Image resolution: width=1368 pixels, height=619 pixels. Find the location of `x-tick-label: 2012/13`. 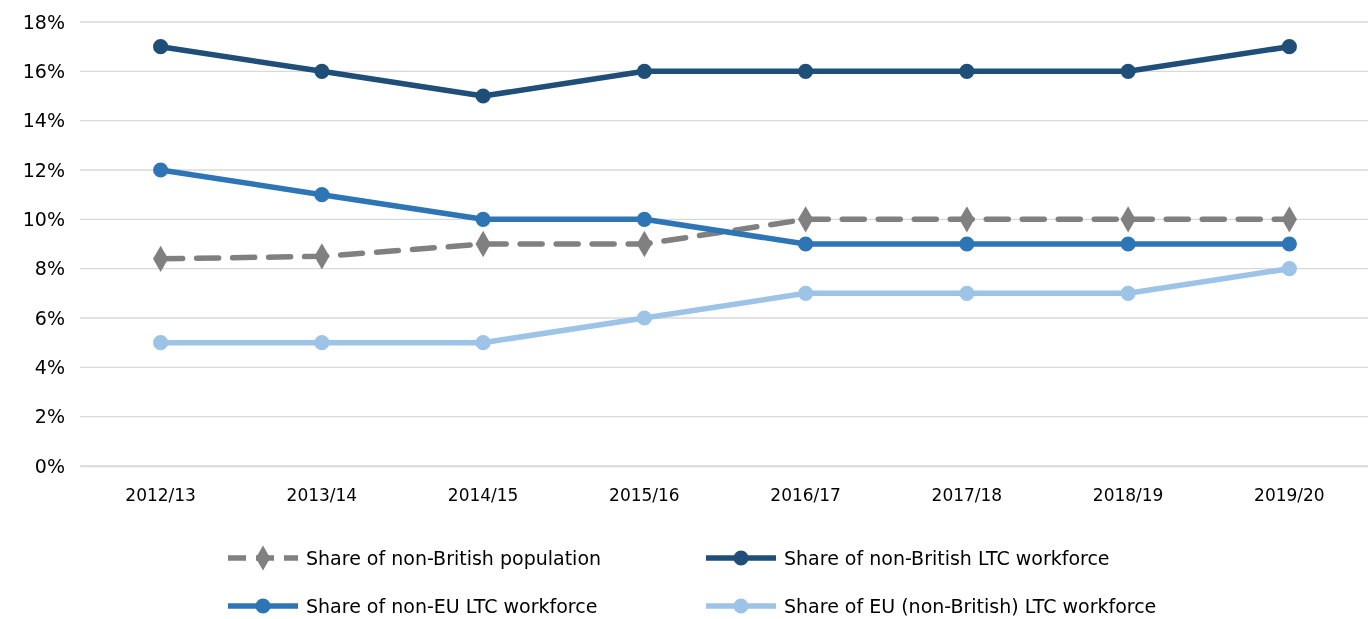

x-tick-label: 2012/13 is located at coordinates (160, 495).